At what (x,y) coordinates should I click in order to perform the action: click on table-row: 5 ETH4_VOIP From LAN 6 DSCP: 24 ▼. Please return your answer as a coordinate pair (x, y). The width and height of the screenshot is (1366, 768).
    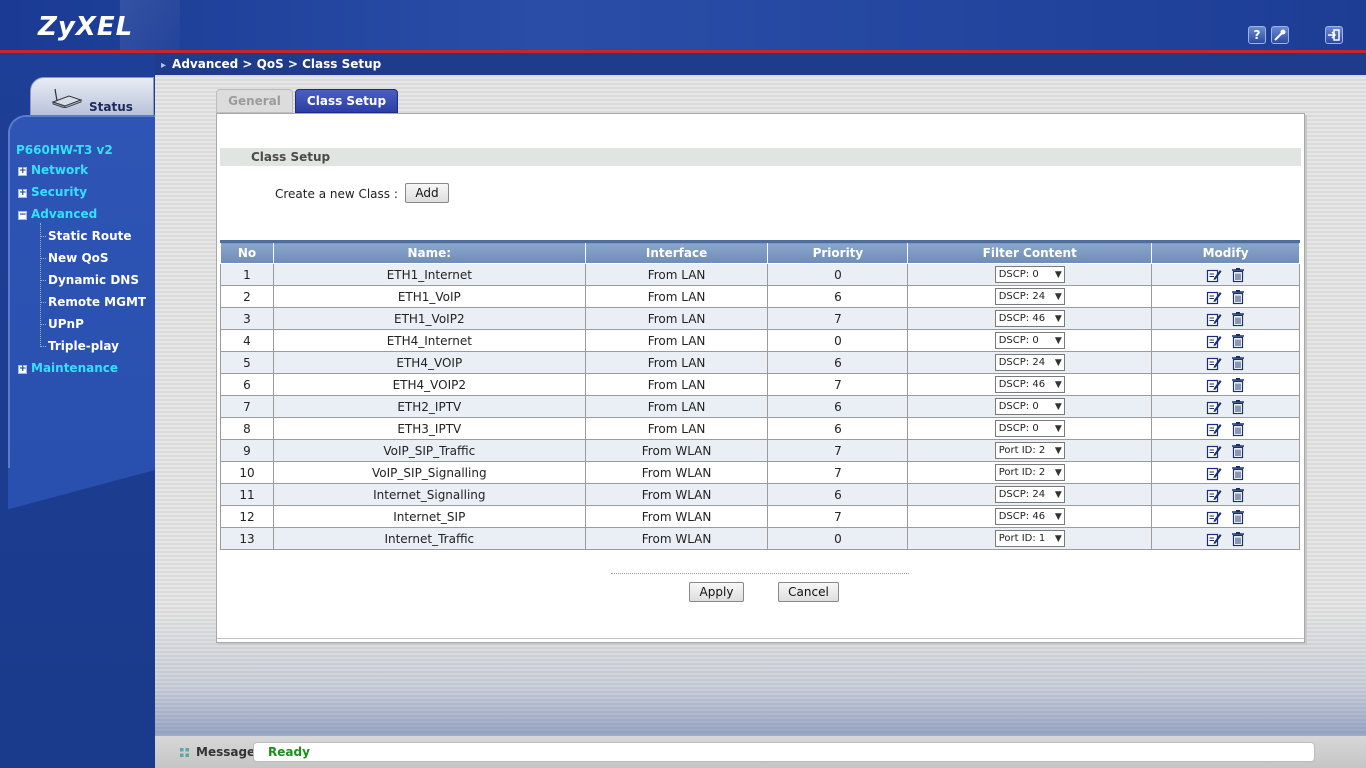
    Looking at the image, I should click on (760, 362).